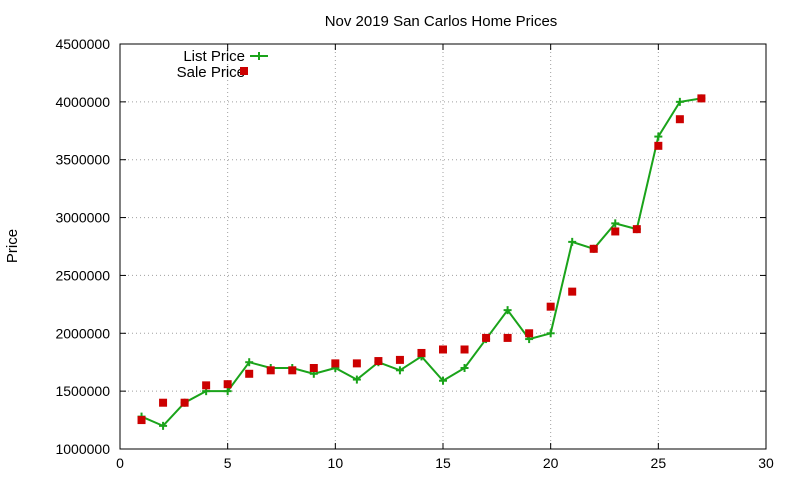 The height and width of the screenshot is (480, 800). What do you see at coordinates (766, 463) in the screenshot?
I see `x-tick-label: 30` at bounding box center [766, 463].